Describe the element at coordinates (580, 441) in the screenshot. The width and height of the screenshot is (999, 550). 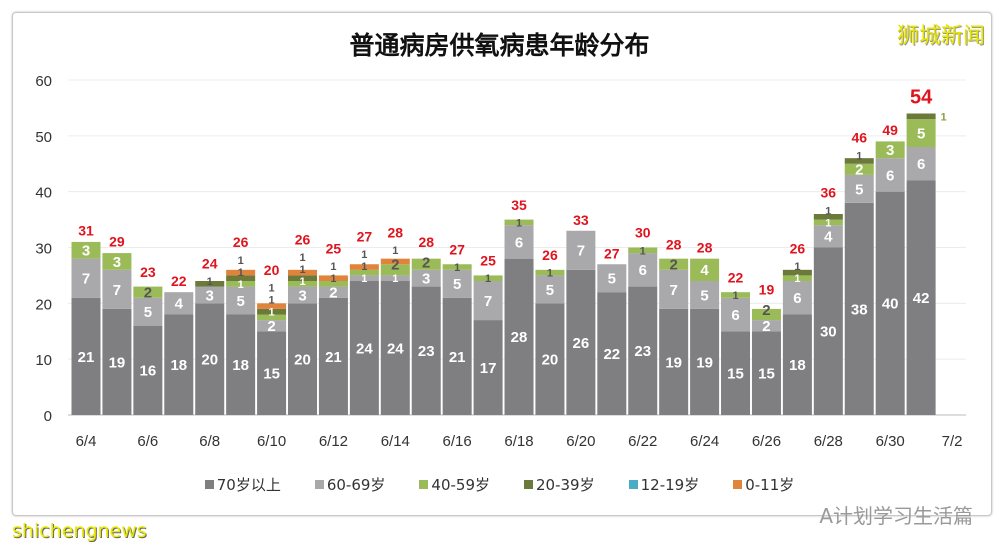
I see `x-tick-label: 6/20` at that location.